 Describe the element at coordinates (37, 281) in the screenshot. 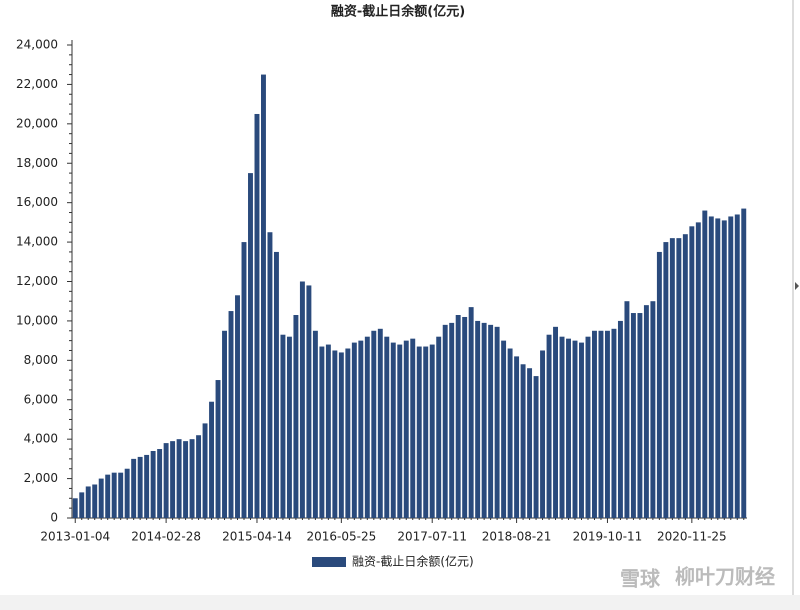

I see `y-tick-label: 12,000` at that location.